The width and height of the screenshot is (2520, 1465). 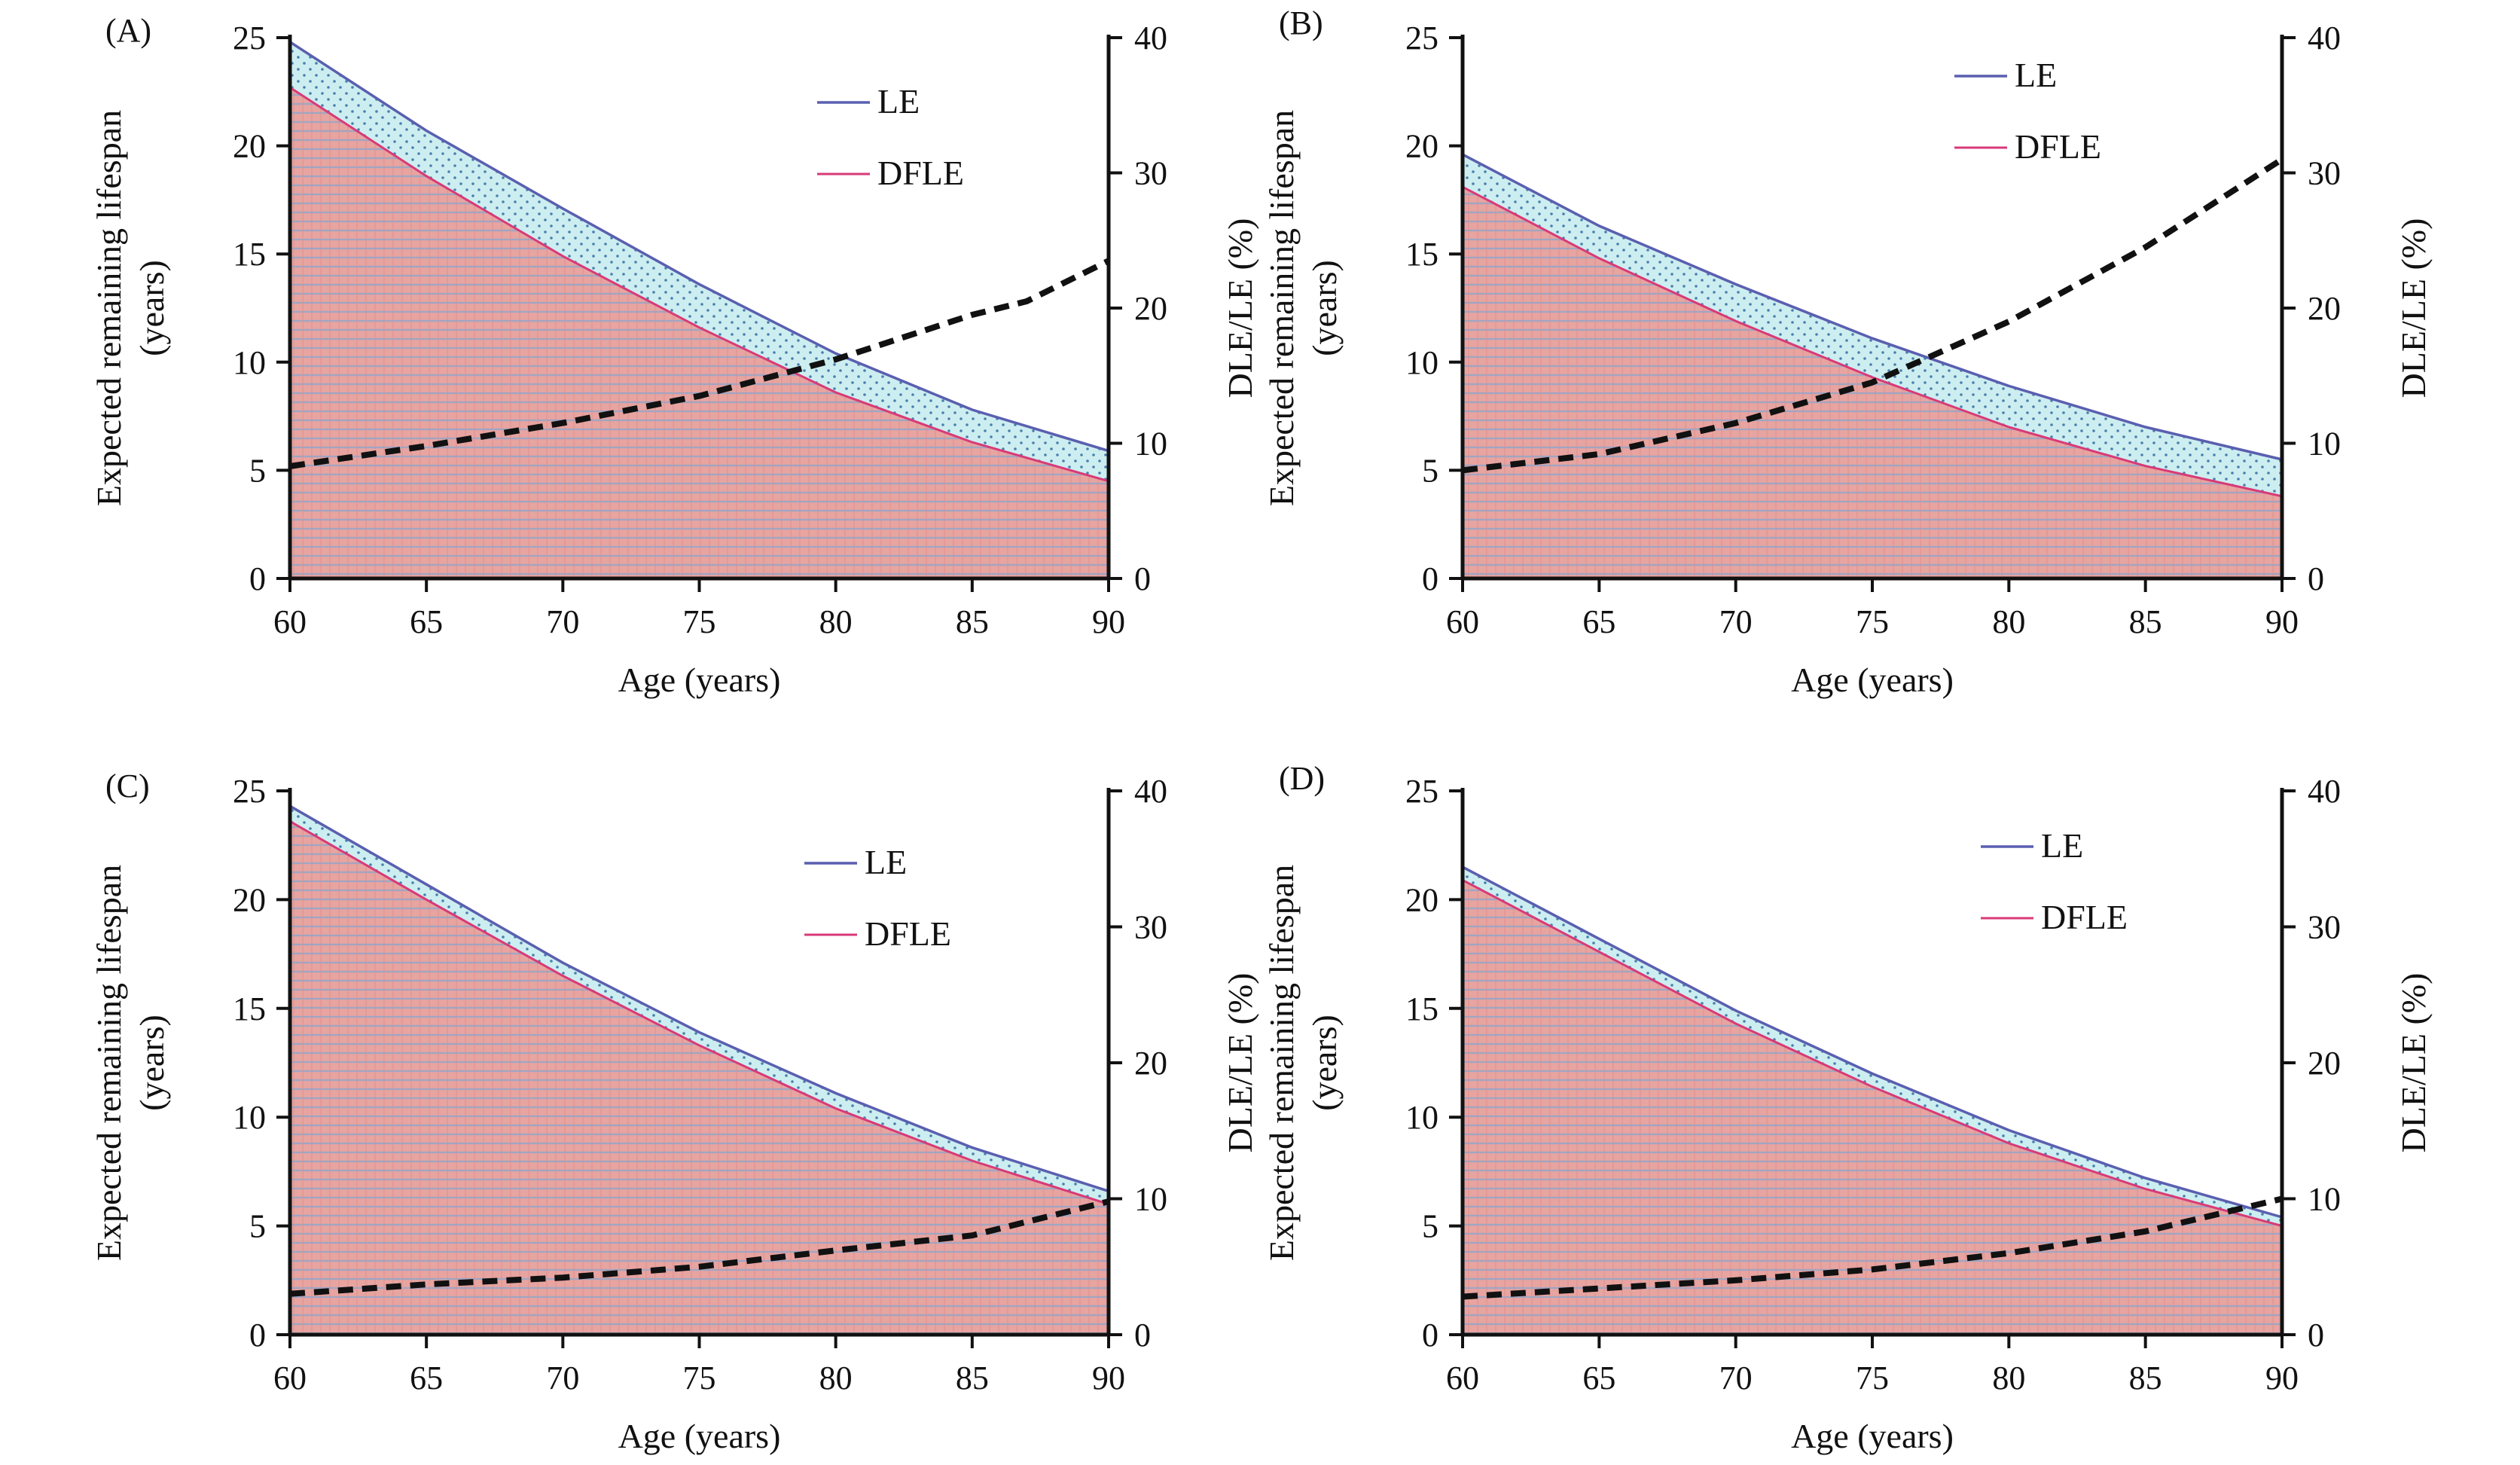 I want to click on dle-le-ratio-line, so click(x=1872, y=1247).